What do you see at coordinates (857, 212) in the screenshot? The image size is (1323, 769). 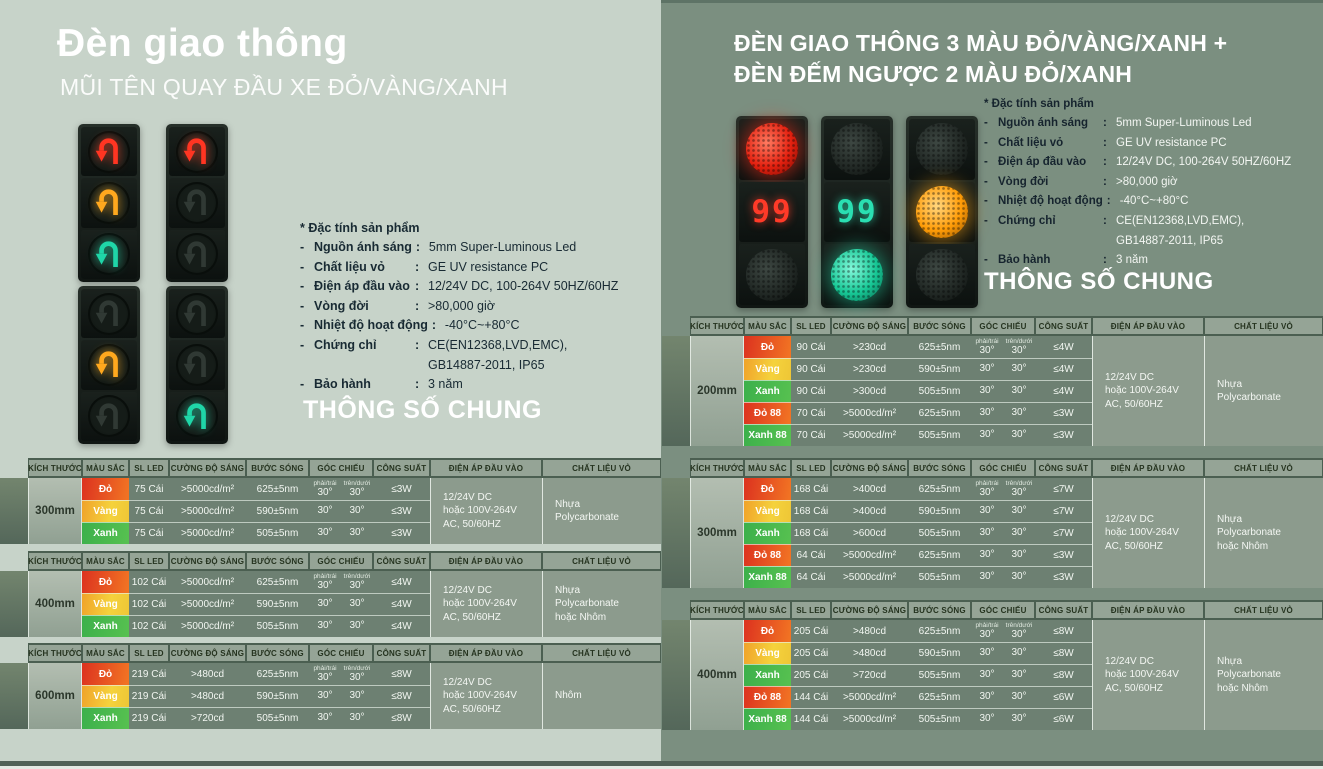 I see `traffic-light-section: 99` at bounding box center [857, 212].